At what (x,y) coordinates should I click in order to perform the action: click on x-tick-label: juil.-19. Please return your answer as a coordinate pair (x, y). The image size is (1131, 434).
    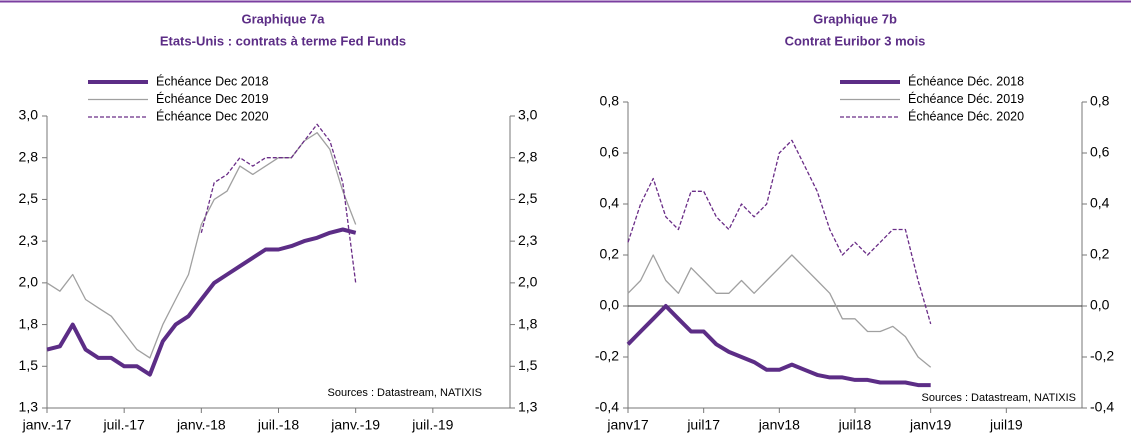
    Looking at the image, I should click on (432, 425).